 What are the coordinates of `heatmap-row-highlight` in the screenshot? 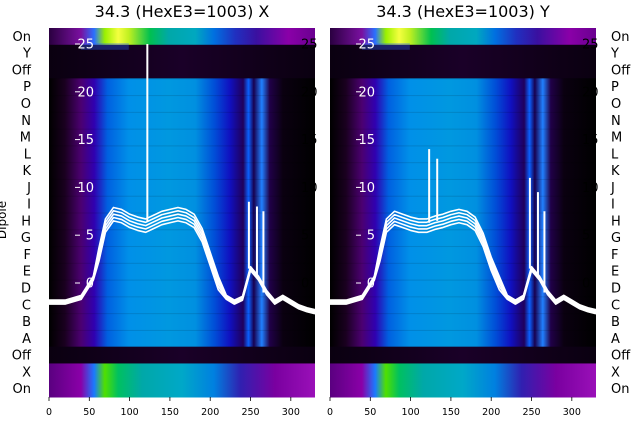 It's located at (104, 46).